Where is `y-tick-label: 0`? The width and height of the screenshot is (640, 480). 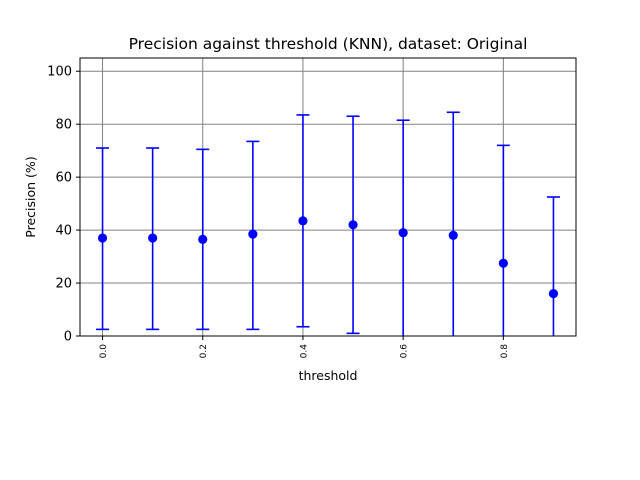 y-tick-label: 0 is located at coordinates (68, 337).